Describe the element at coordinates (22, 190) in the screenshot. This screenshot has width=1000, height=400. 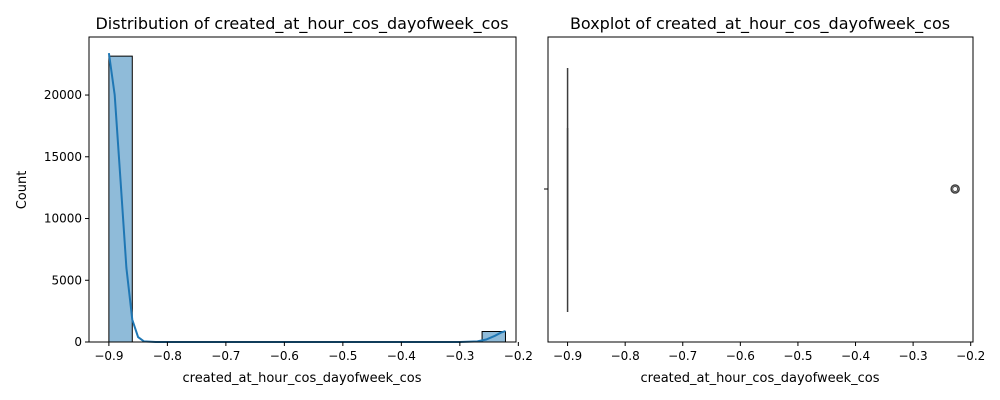
I see `histogram-y-label: Count` at that location.